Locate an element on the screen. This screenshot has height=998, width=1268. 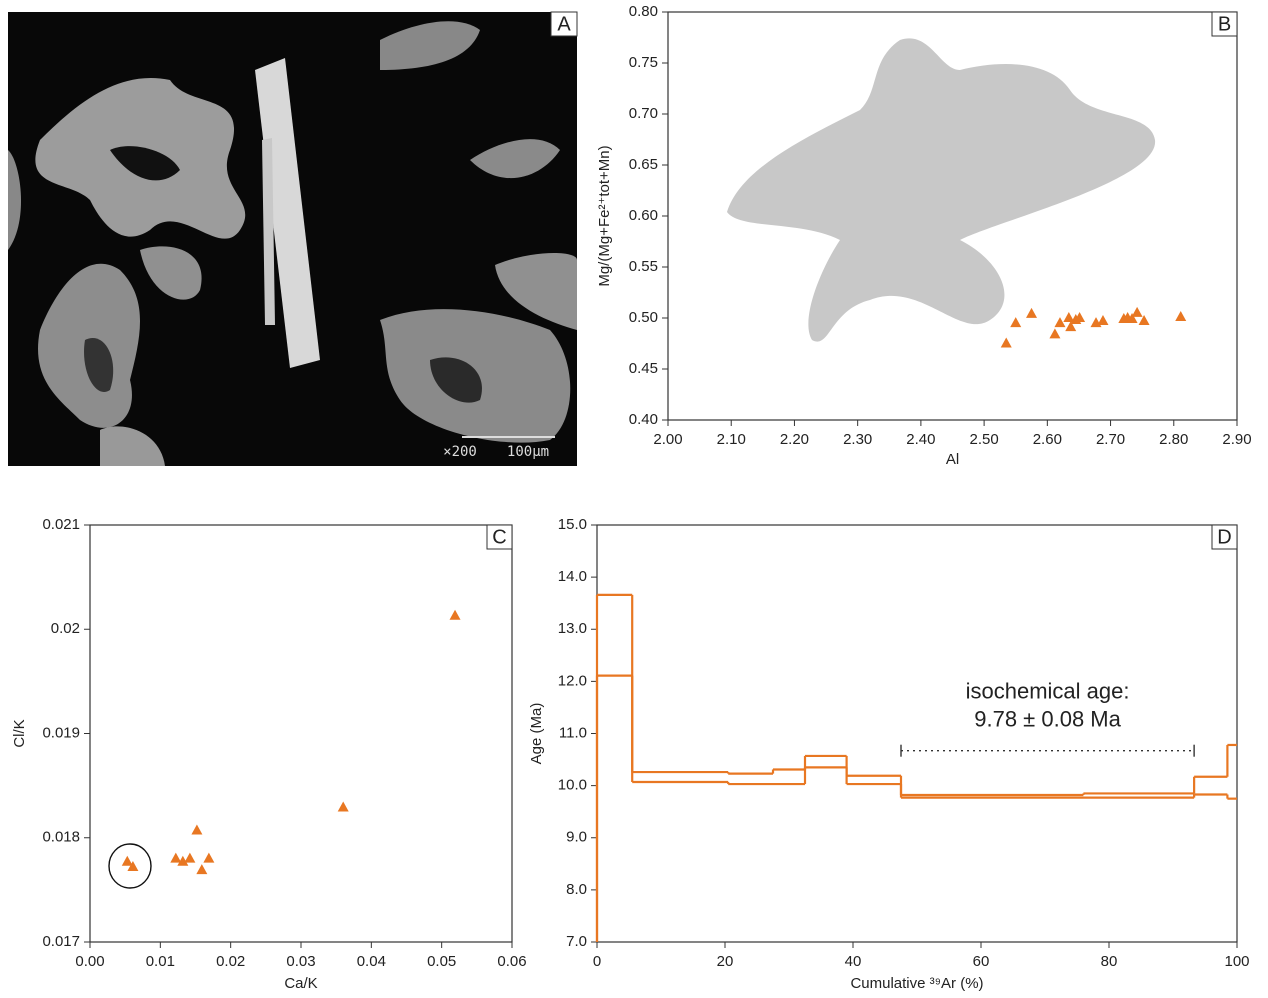
x-tick-label: 2.10 is located at coordinates (731, 439).